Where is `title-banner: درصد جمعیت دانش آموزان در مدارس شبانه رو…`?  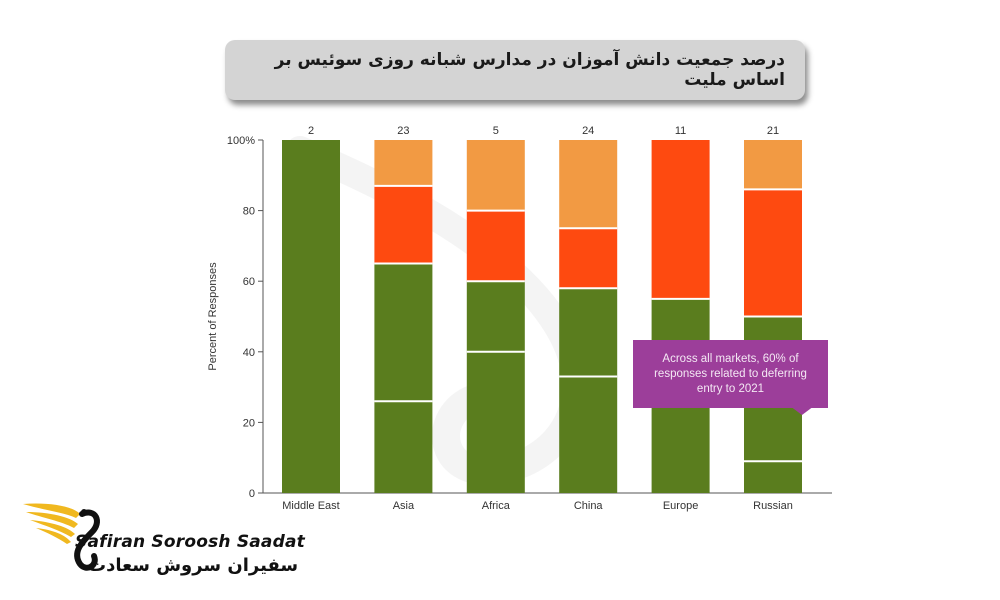 title-banner: درصد جمعیت دانش آموزان در مدارس شبانه رو… is located at coordinates (515, 70).